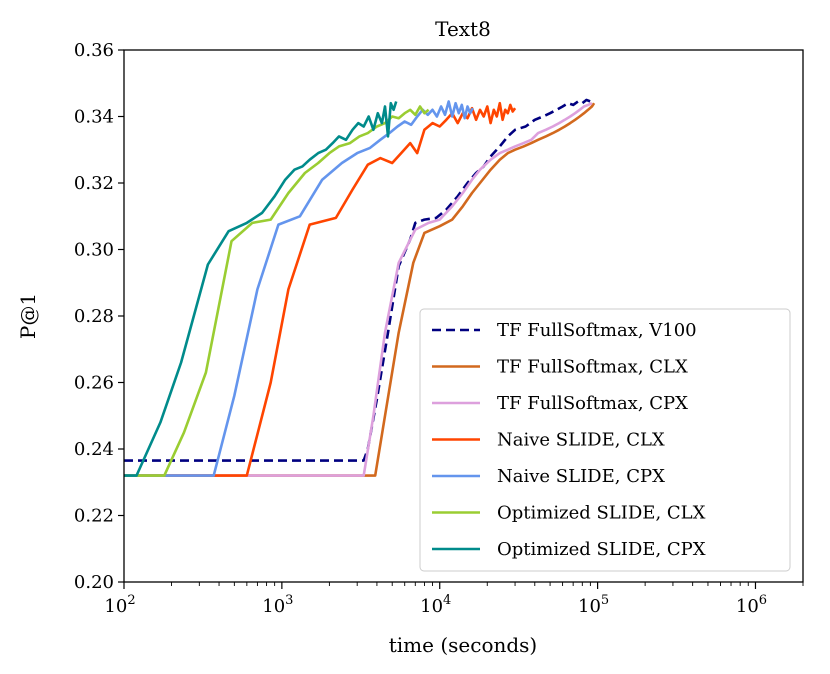 This screenshot has width=830, height=674. Describe the element at coordinates (28, 316) in the screenshot. I see `y-axis-label: P@1` at that location.